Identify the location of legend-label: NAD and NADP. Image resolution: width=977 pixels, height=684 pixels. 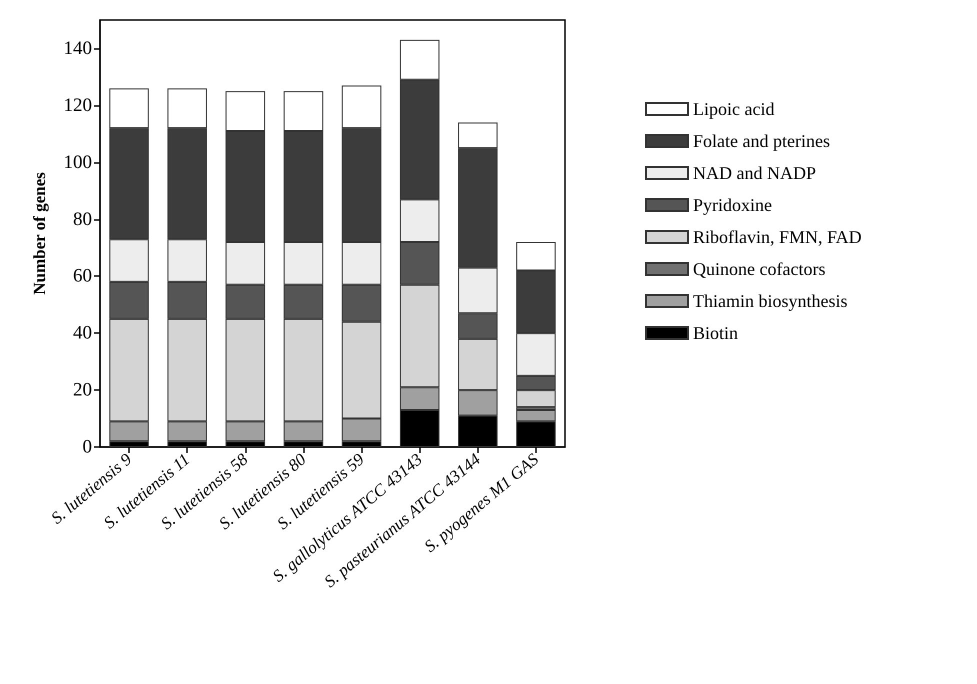
(754, 173).